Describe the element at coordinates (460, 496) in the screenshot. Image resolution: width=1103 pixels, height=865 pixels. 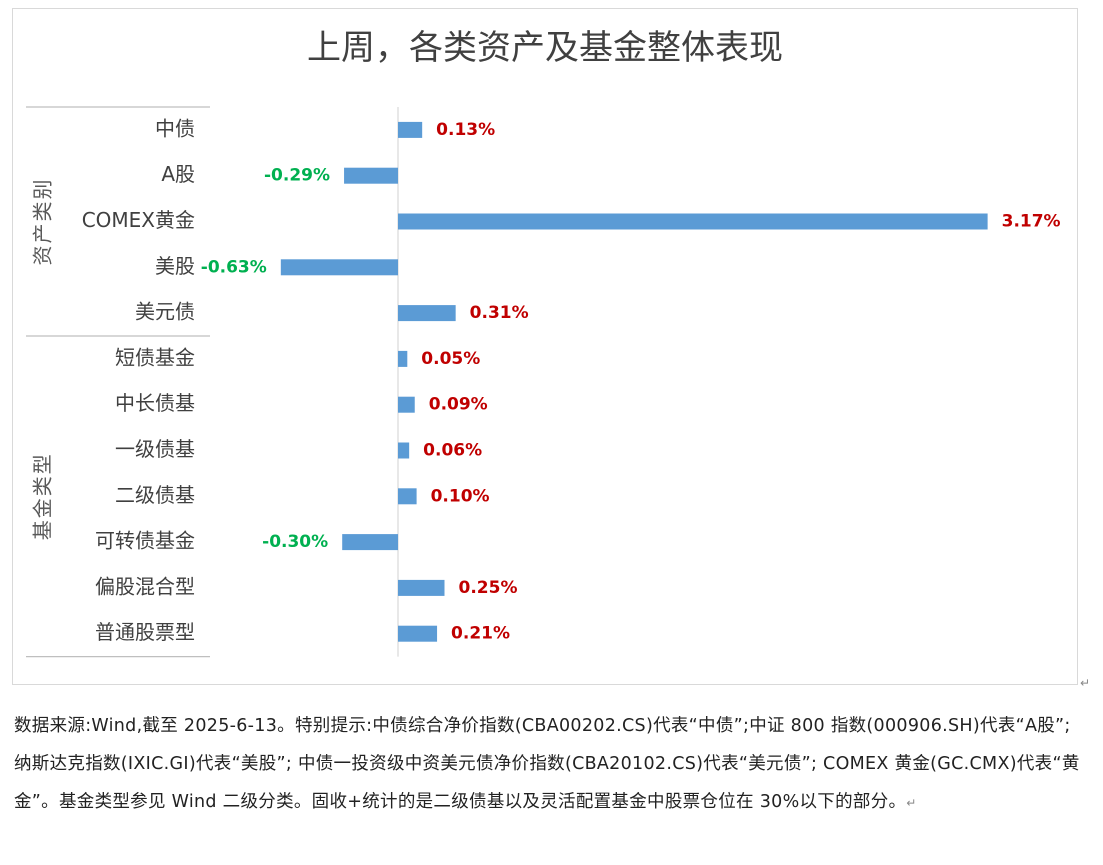
I see `data-label: 0.10%` at that location.